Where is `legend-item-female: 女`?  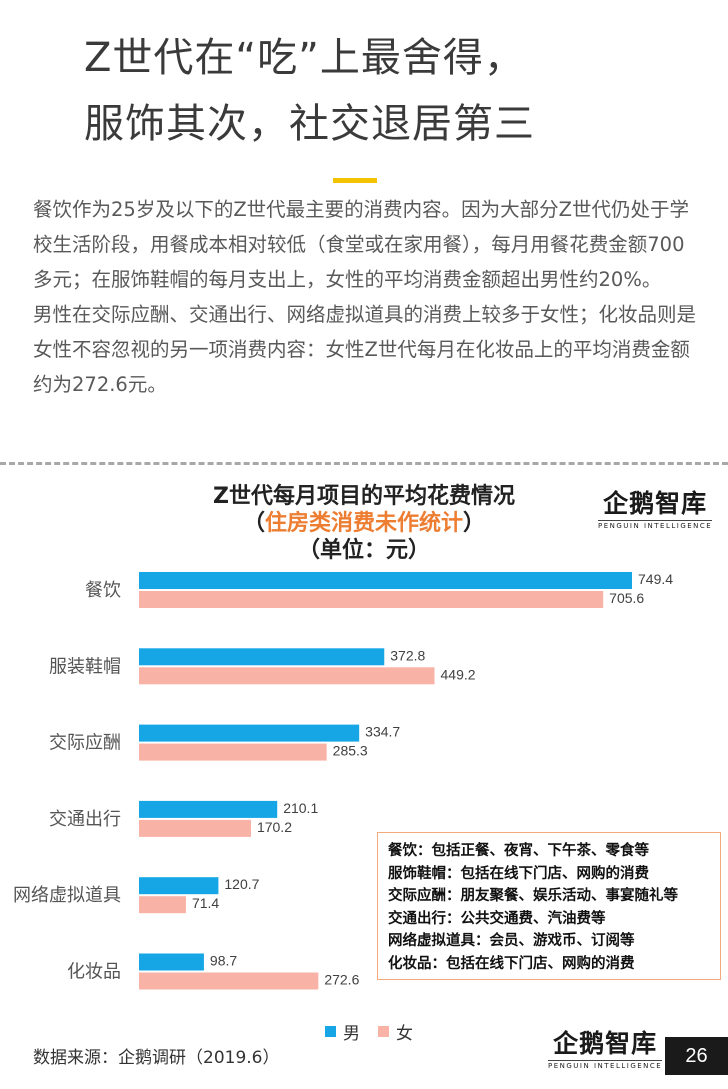 legend-item-female: 女 is located at coordinates (395, 1031).